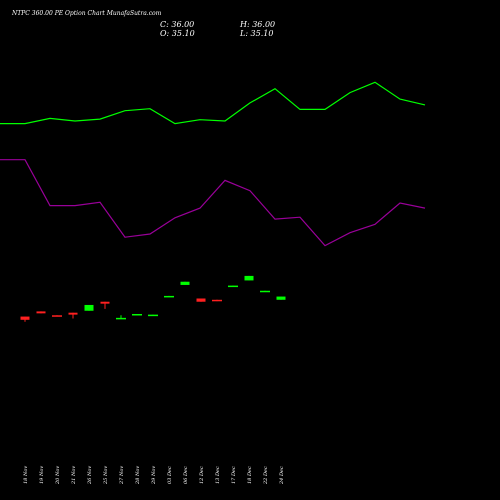 This screenshot has height=500, width=500. I want to click on x-tick-label: 29 Nov, so click(154, 475).